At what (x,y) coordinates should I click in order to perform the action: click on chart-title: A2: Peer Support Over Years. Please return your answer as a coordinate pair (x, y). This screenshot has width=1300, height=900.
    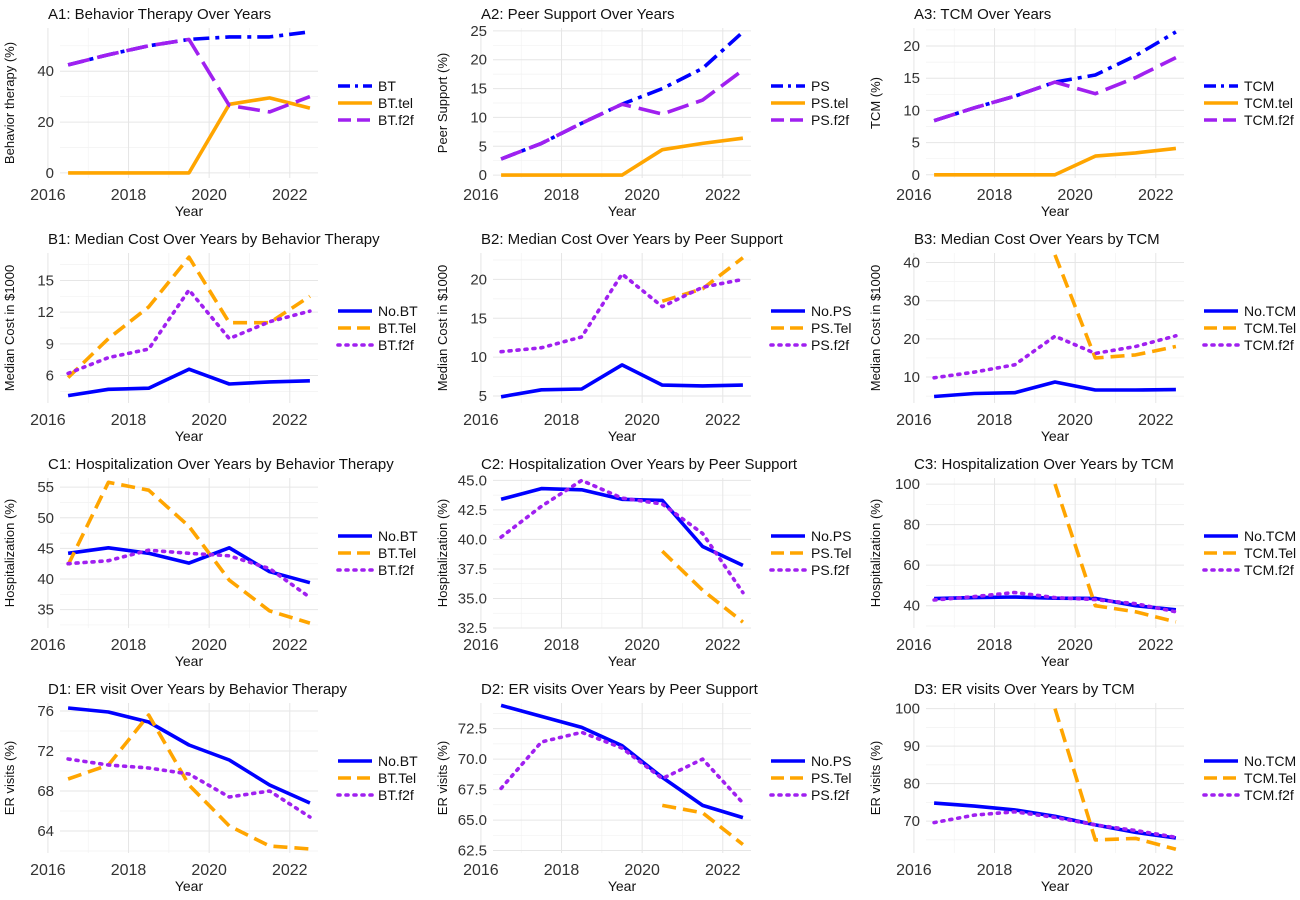
    Looking at the image, I should click on (577, 14).